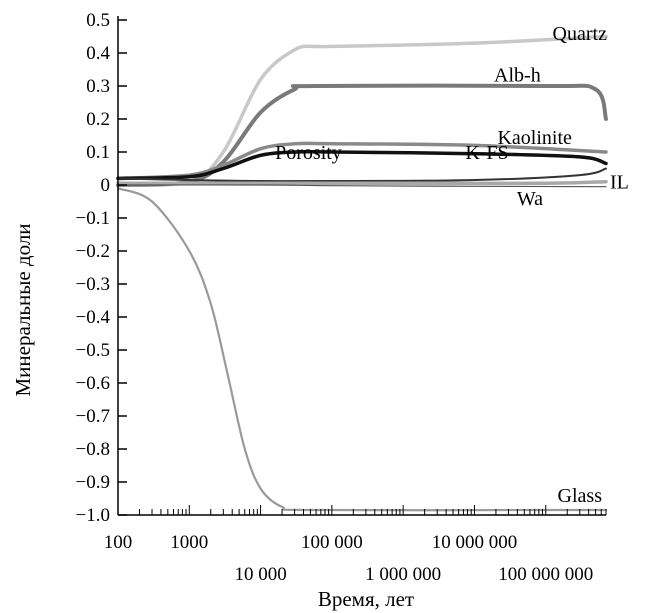 This screenshot has width=645, height=613. I want to click on y-tick-label: −0.8, so click(93, 449).